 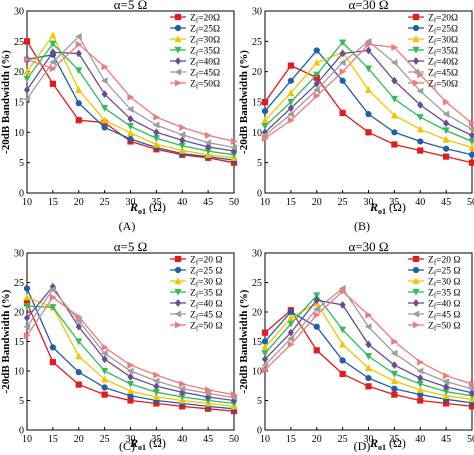 I want to click on chart-title: α=30 Ω, so click(x=368, y=6).